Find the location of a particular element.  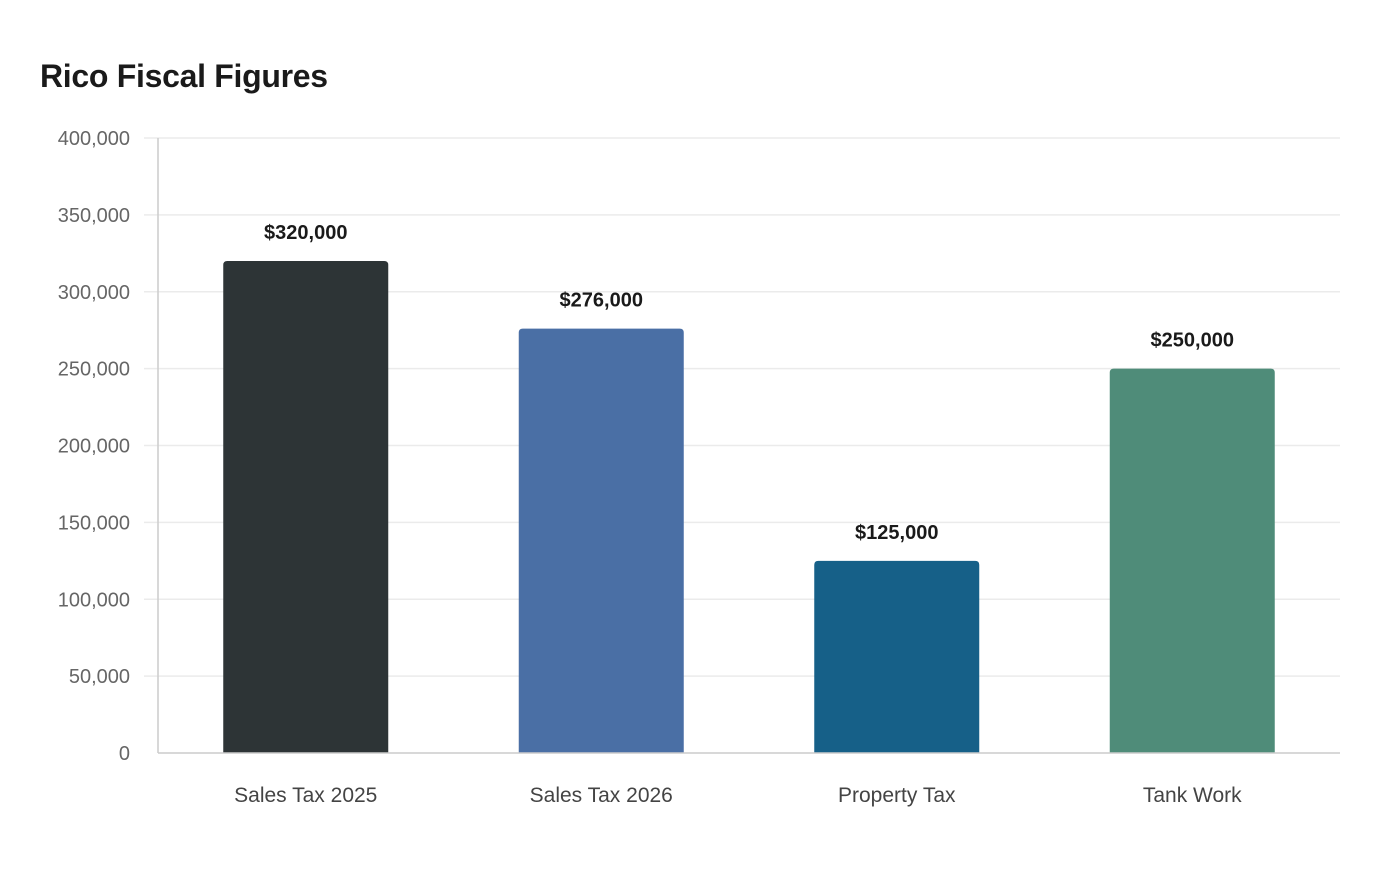

x-tick-label: Sales Tax 2025 is located at coordinates (305, 795).